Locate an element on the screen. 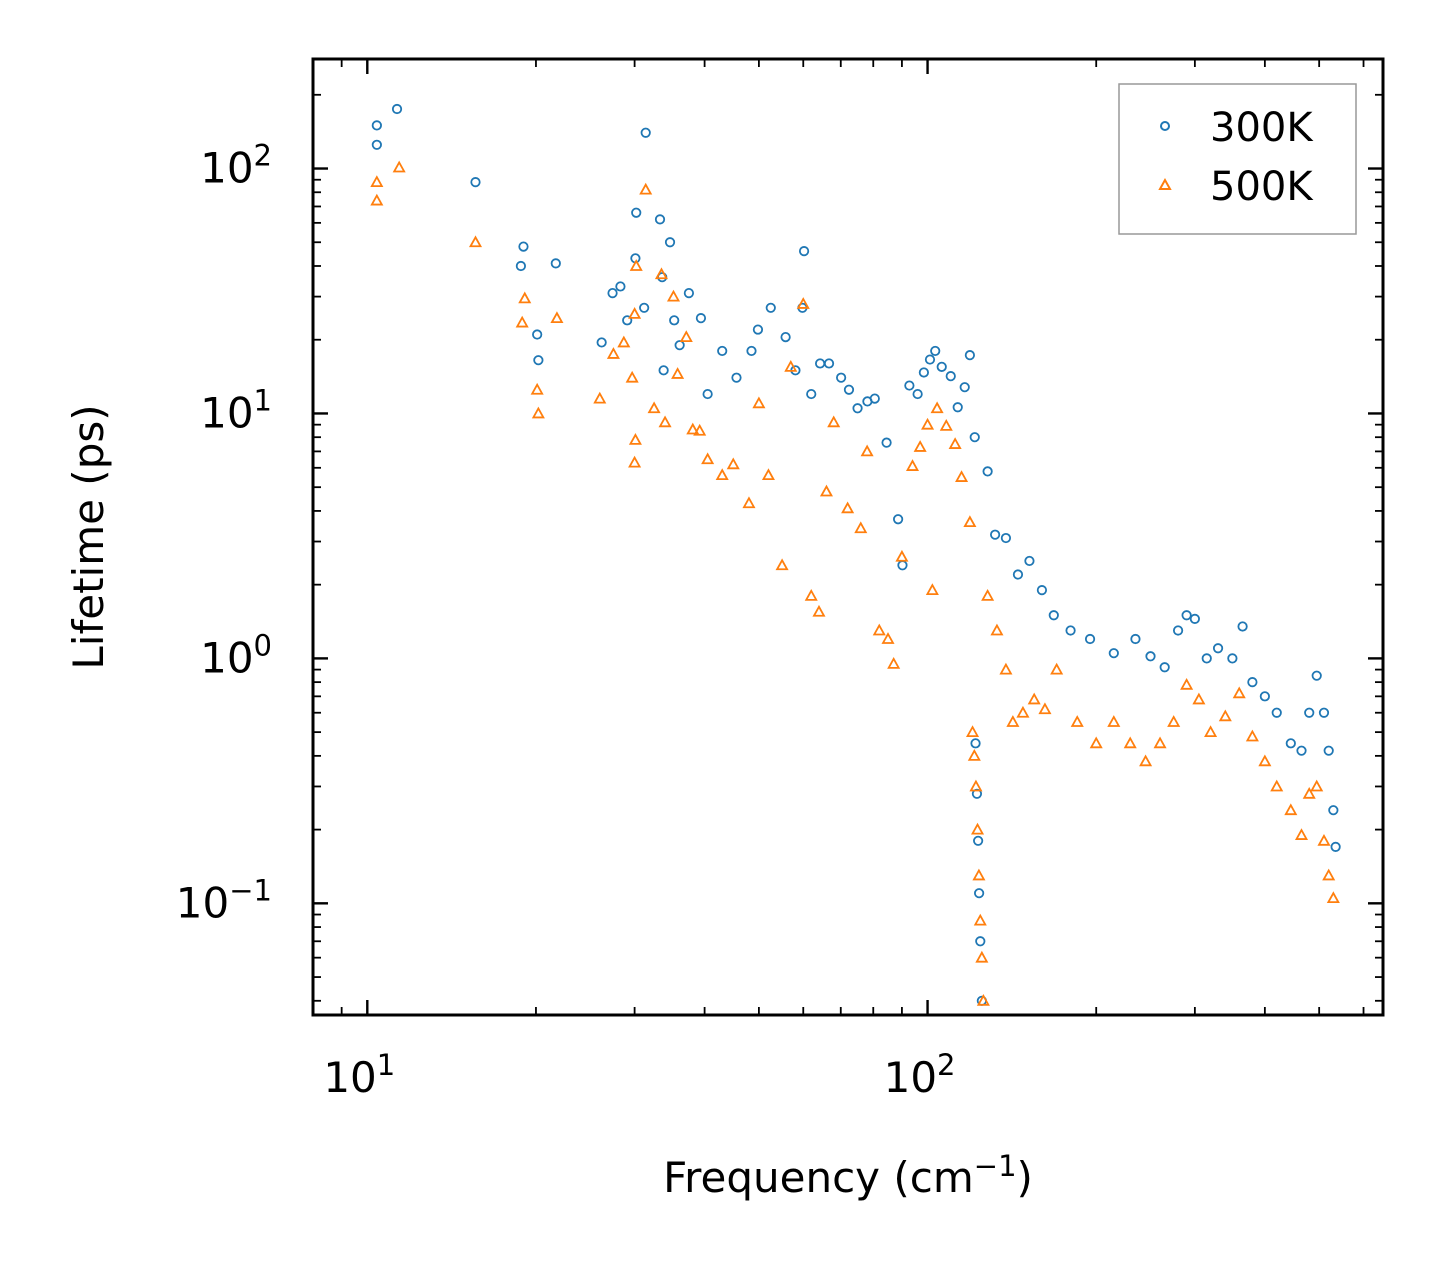  legend-label-300K: 300K is located at coordinates (1262, 128).